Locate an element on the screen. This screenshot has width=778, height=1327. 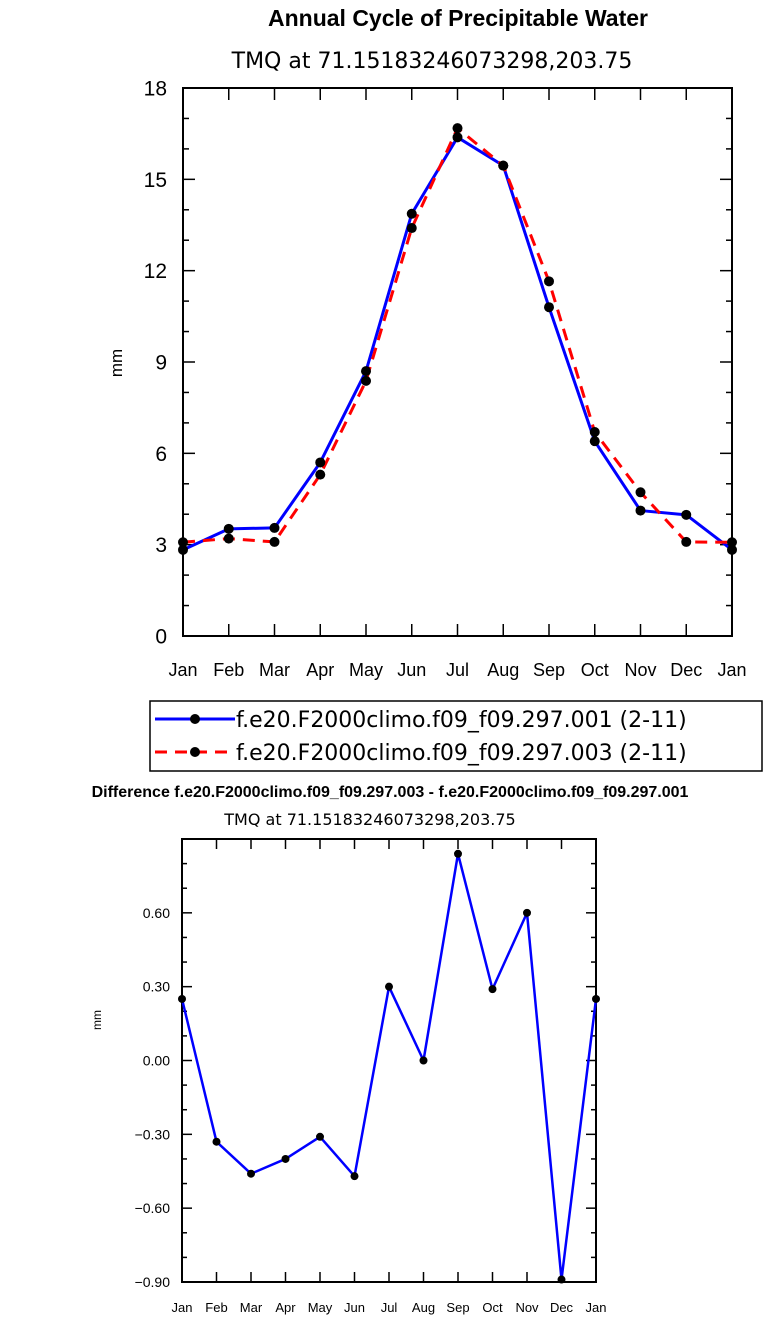
chart1-ytick-label: 15 is located at coordinates (155, 180).